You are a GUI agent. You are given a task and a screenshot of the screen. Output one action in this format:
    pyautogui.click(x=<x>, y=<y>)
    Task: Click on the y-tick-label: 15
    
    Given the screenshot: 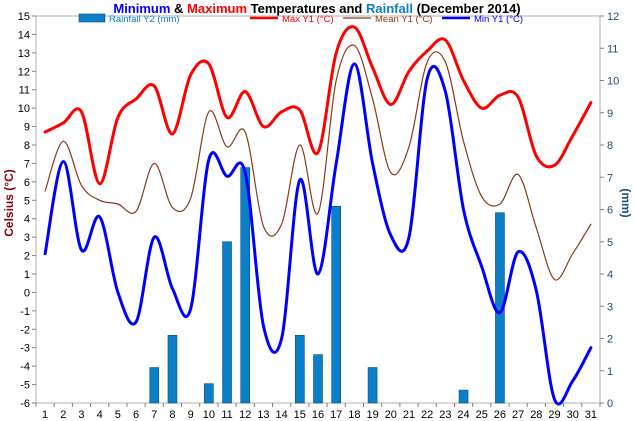 What is the action you would take?
    pyautogui.click(x=24, y=17)
    